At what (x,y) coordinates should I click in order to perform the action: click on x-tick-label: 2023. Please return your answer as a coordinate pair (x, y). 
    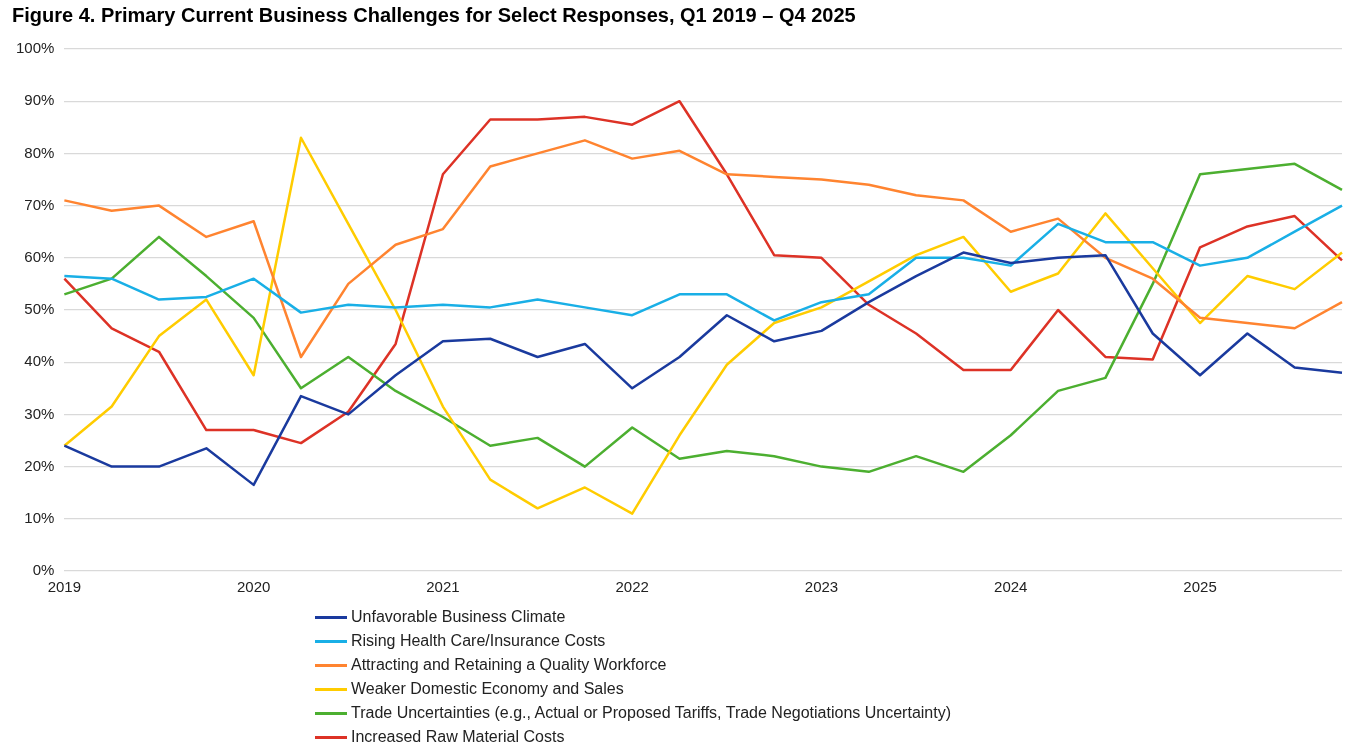
    Looking at the image, I should click on (821, 587).